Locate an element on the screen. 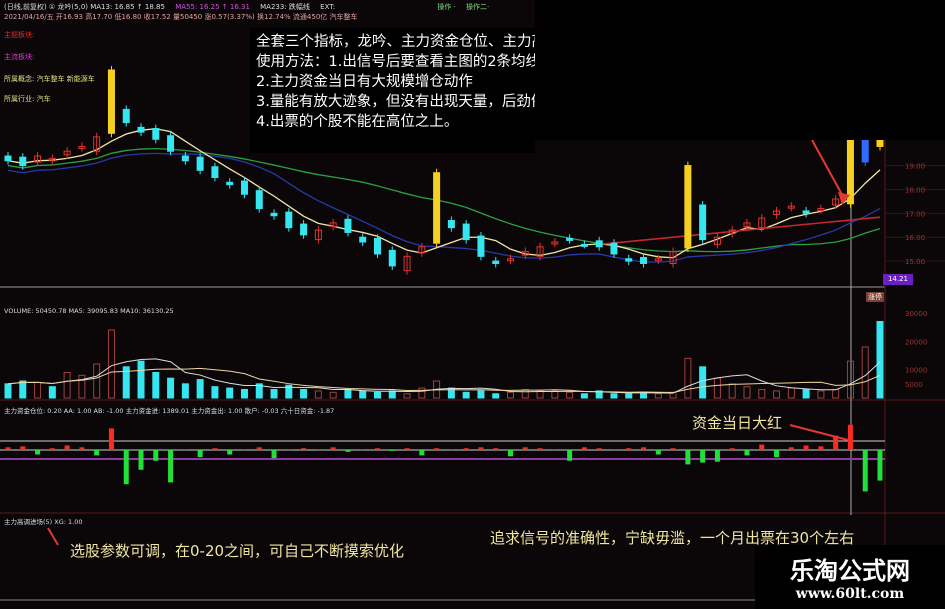  usage-line: 4.出票的个股不能在高位之上。 is located at coordinates (357, 122).